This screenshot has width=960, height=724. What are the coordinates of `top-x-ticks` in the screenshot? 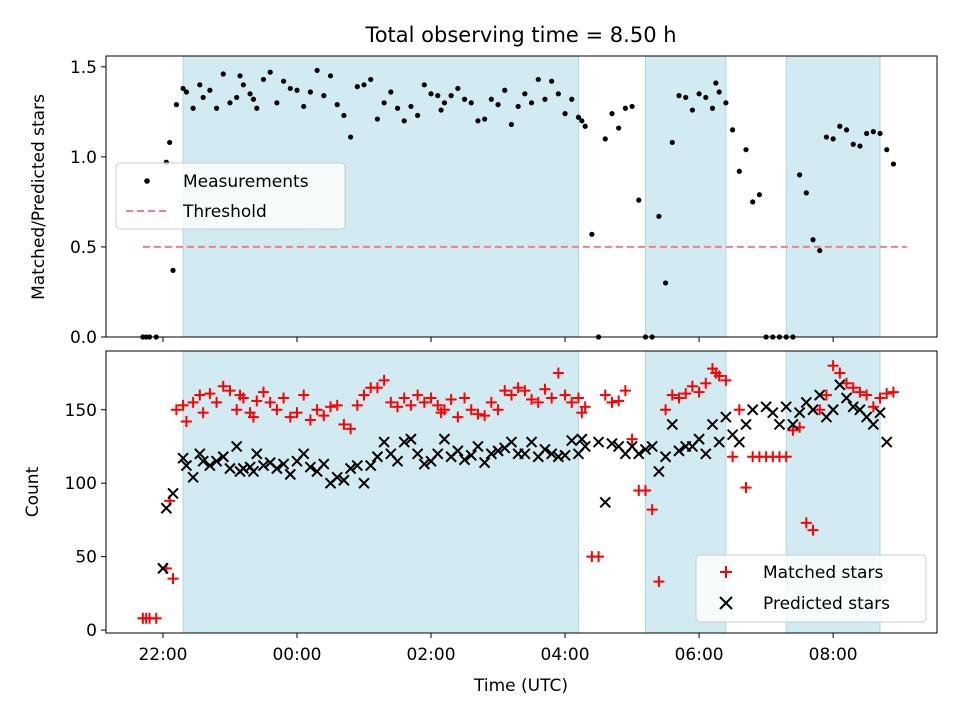 It's located at (498, 339).